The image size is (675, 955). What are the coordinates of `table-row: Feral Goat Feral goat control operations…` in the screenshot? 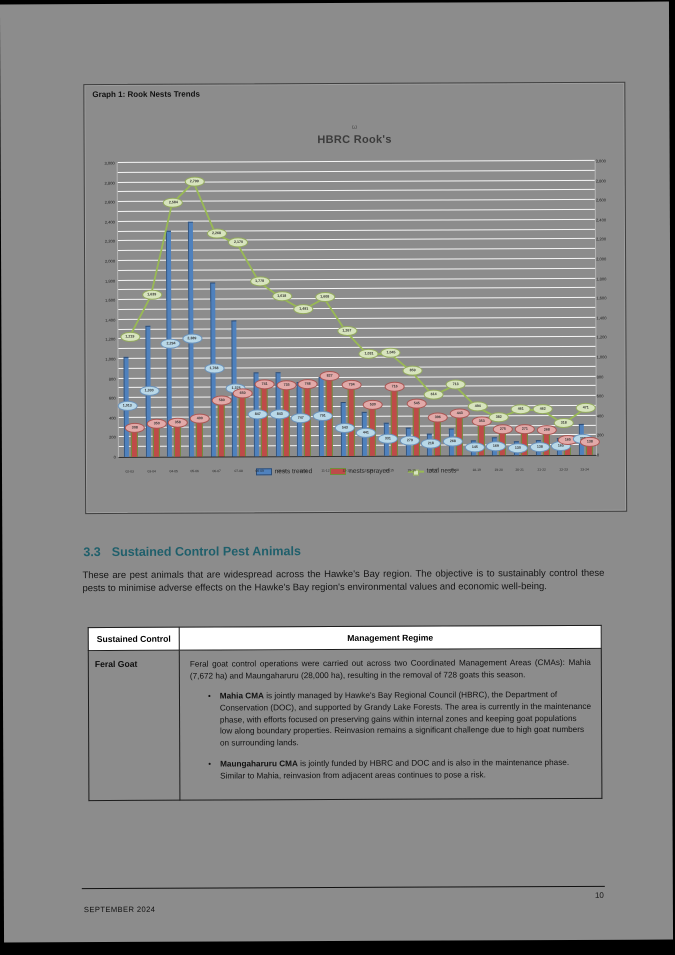 It's located at (345, 724).